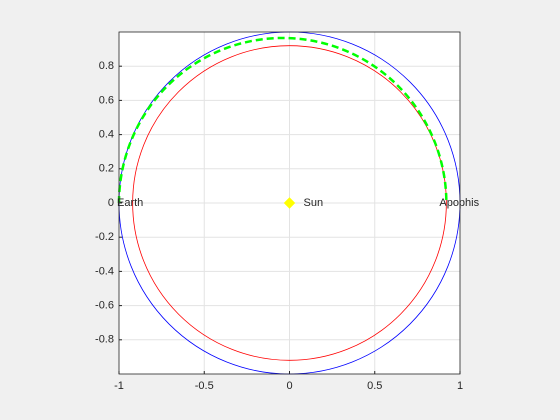  Describe the element at coordinates (119, 386) in the screenshot. I see `x-tick-label: -1` at that location.